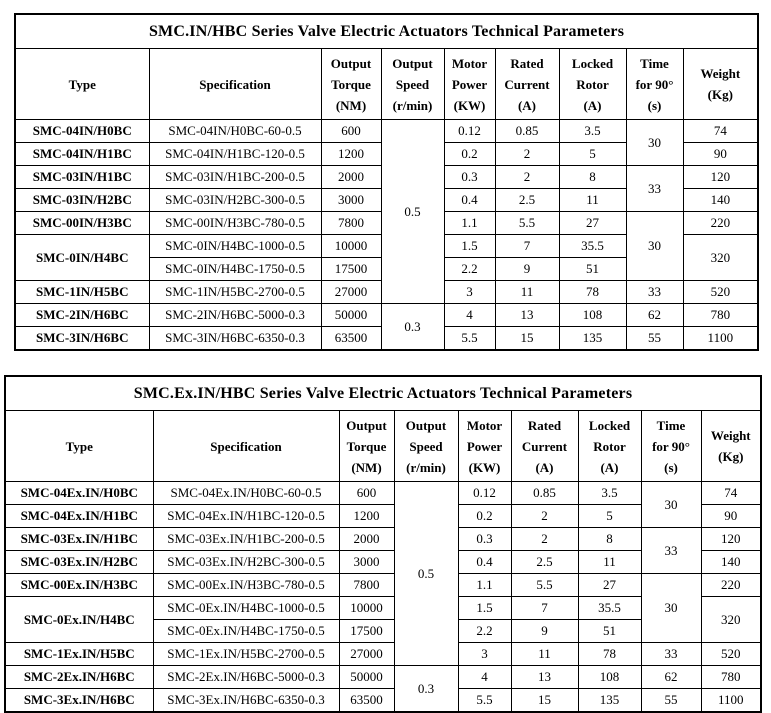  I want to click on col-header-time-for-90: Time for 90° (s), so click(671, 446).